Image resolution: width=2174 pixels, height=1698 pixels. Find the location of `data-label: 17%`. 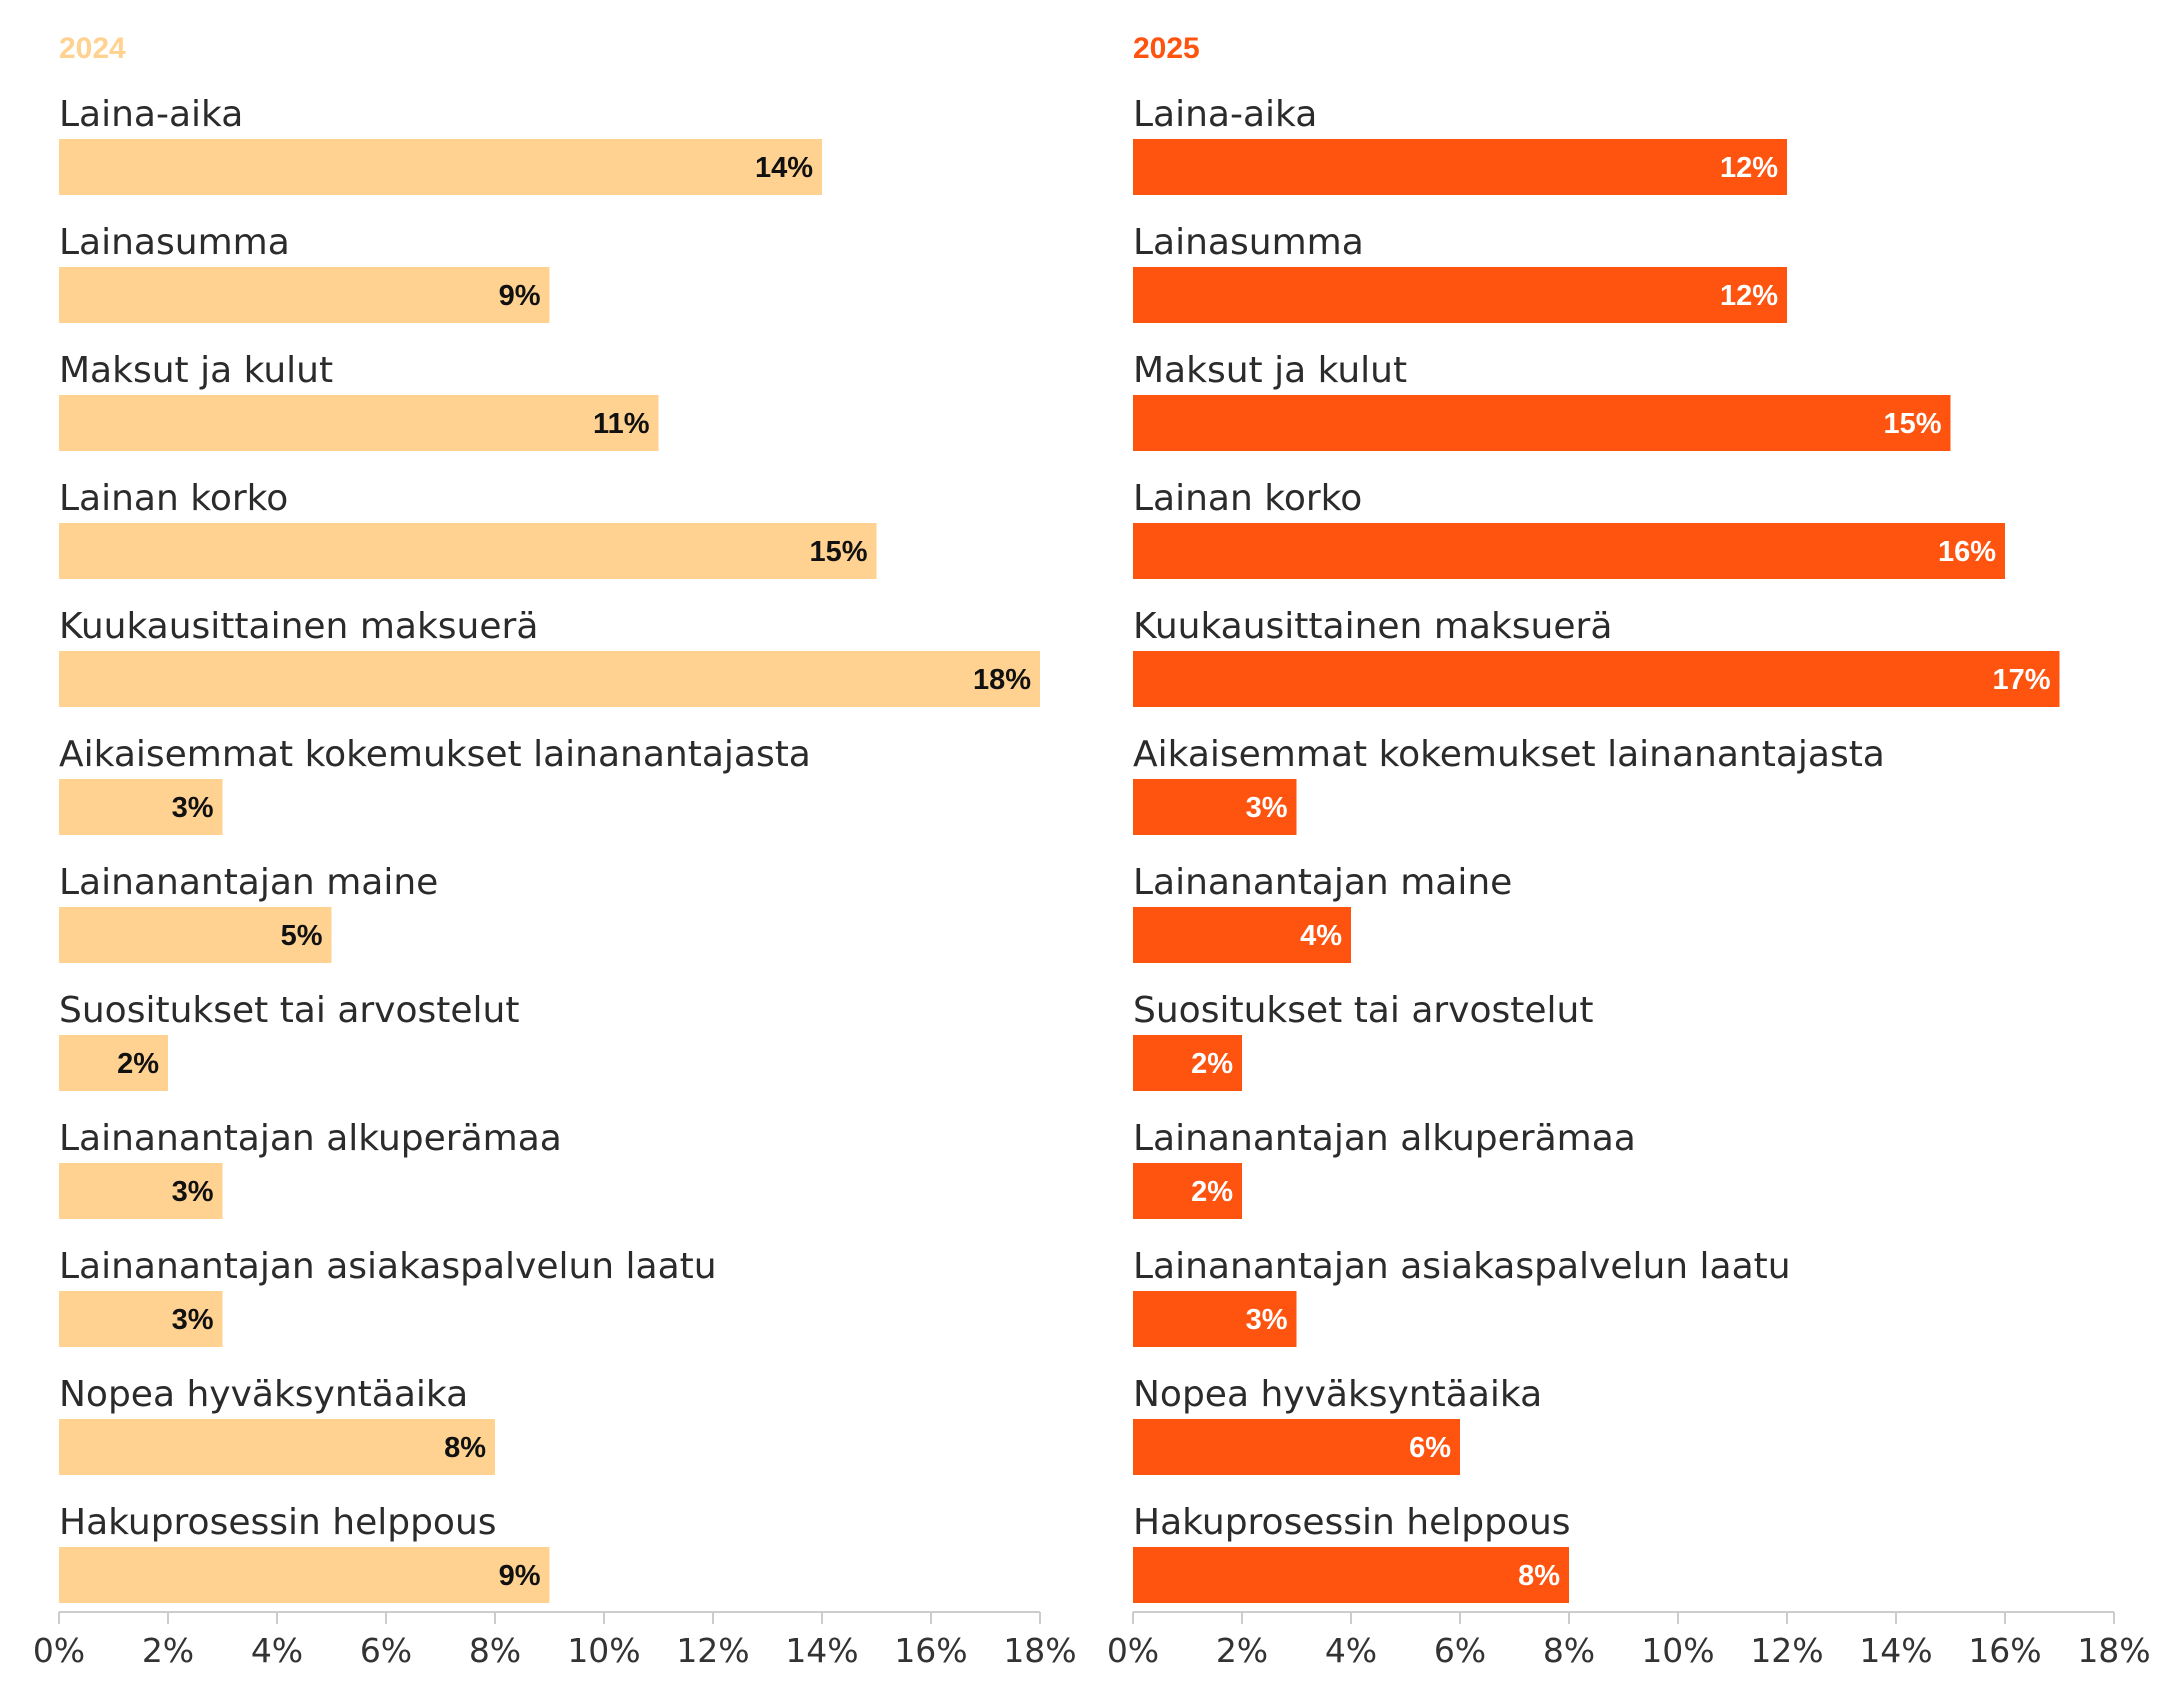

data-label: 17% is located at coordinates (2021, 680).